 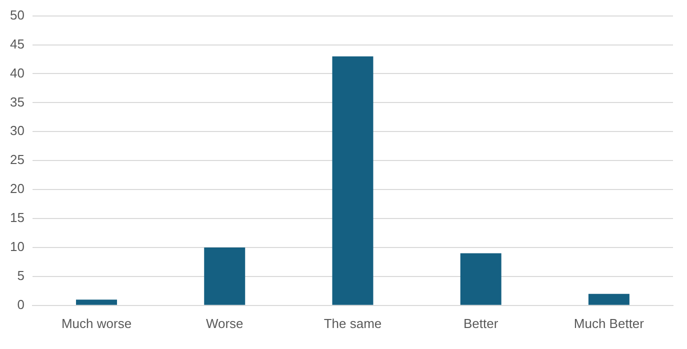 What do you see at coordinates (17, 130) in the screenshot?
I see `y-tick-label: 30` at bounding box center [17, 130].